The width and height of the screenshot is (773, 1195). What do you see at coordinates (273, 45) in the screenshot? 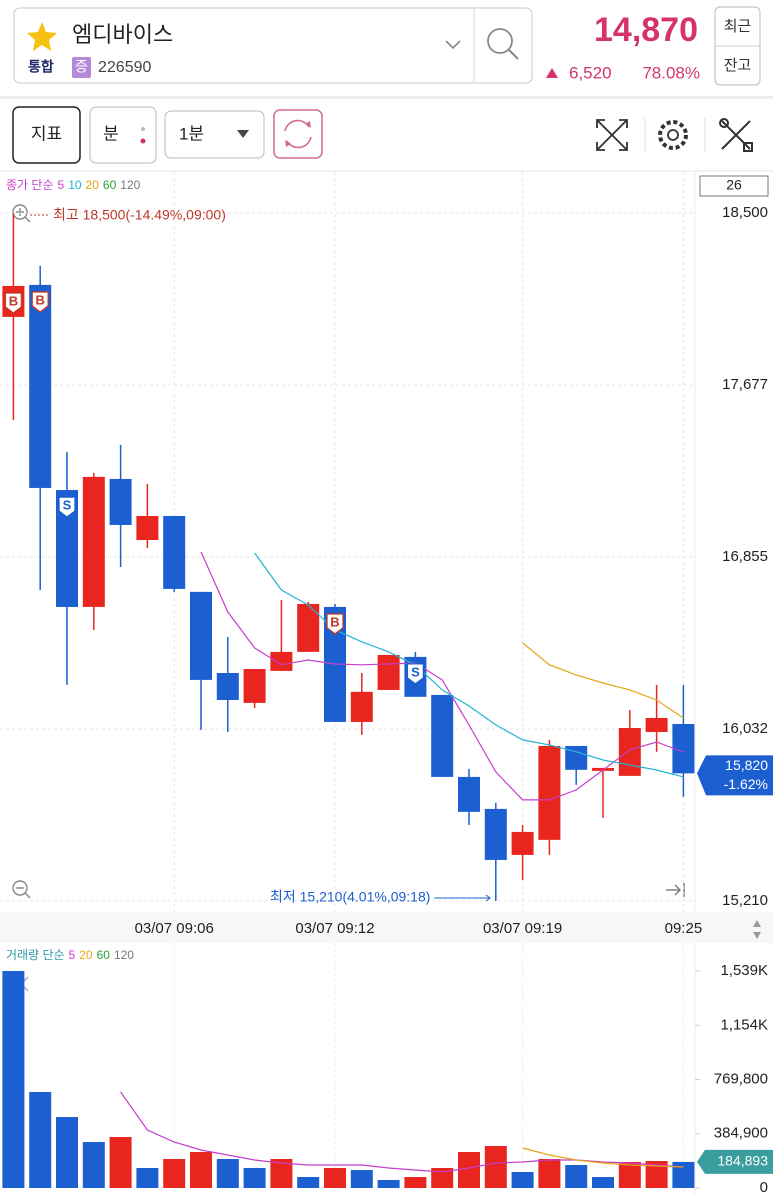
I see `search-box` at bounding box center [273, 45].